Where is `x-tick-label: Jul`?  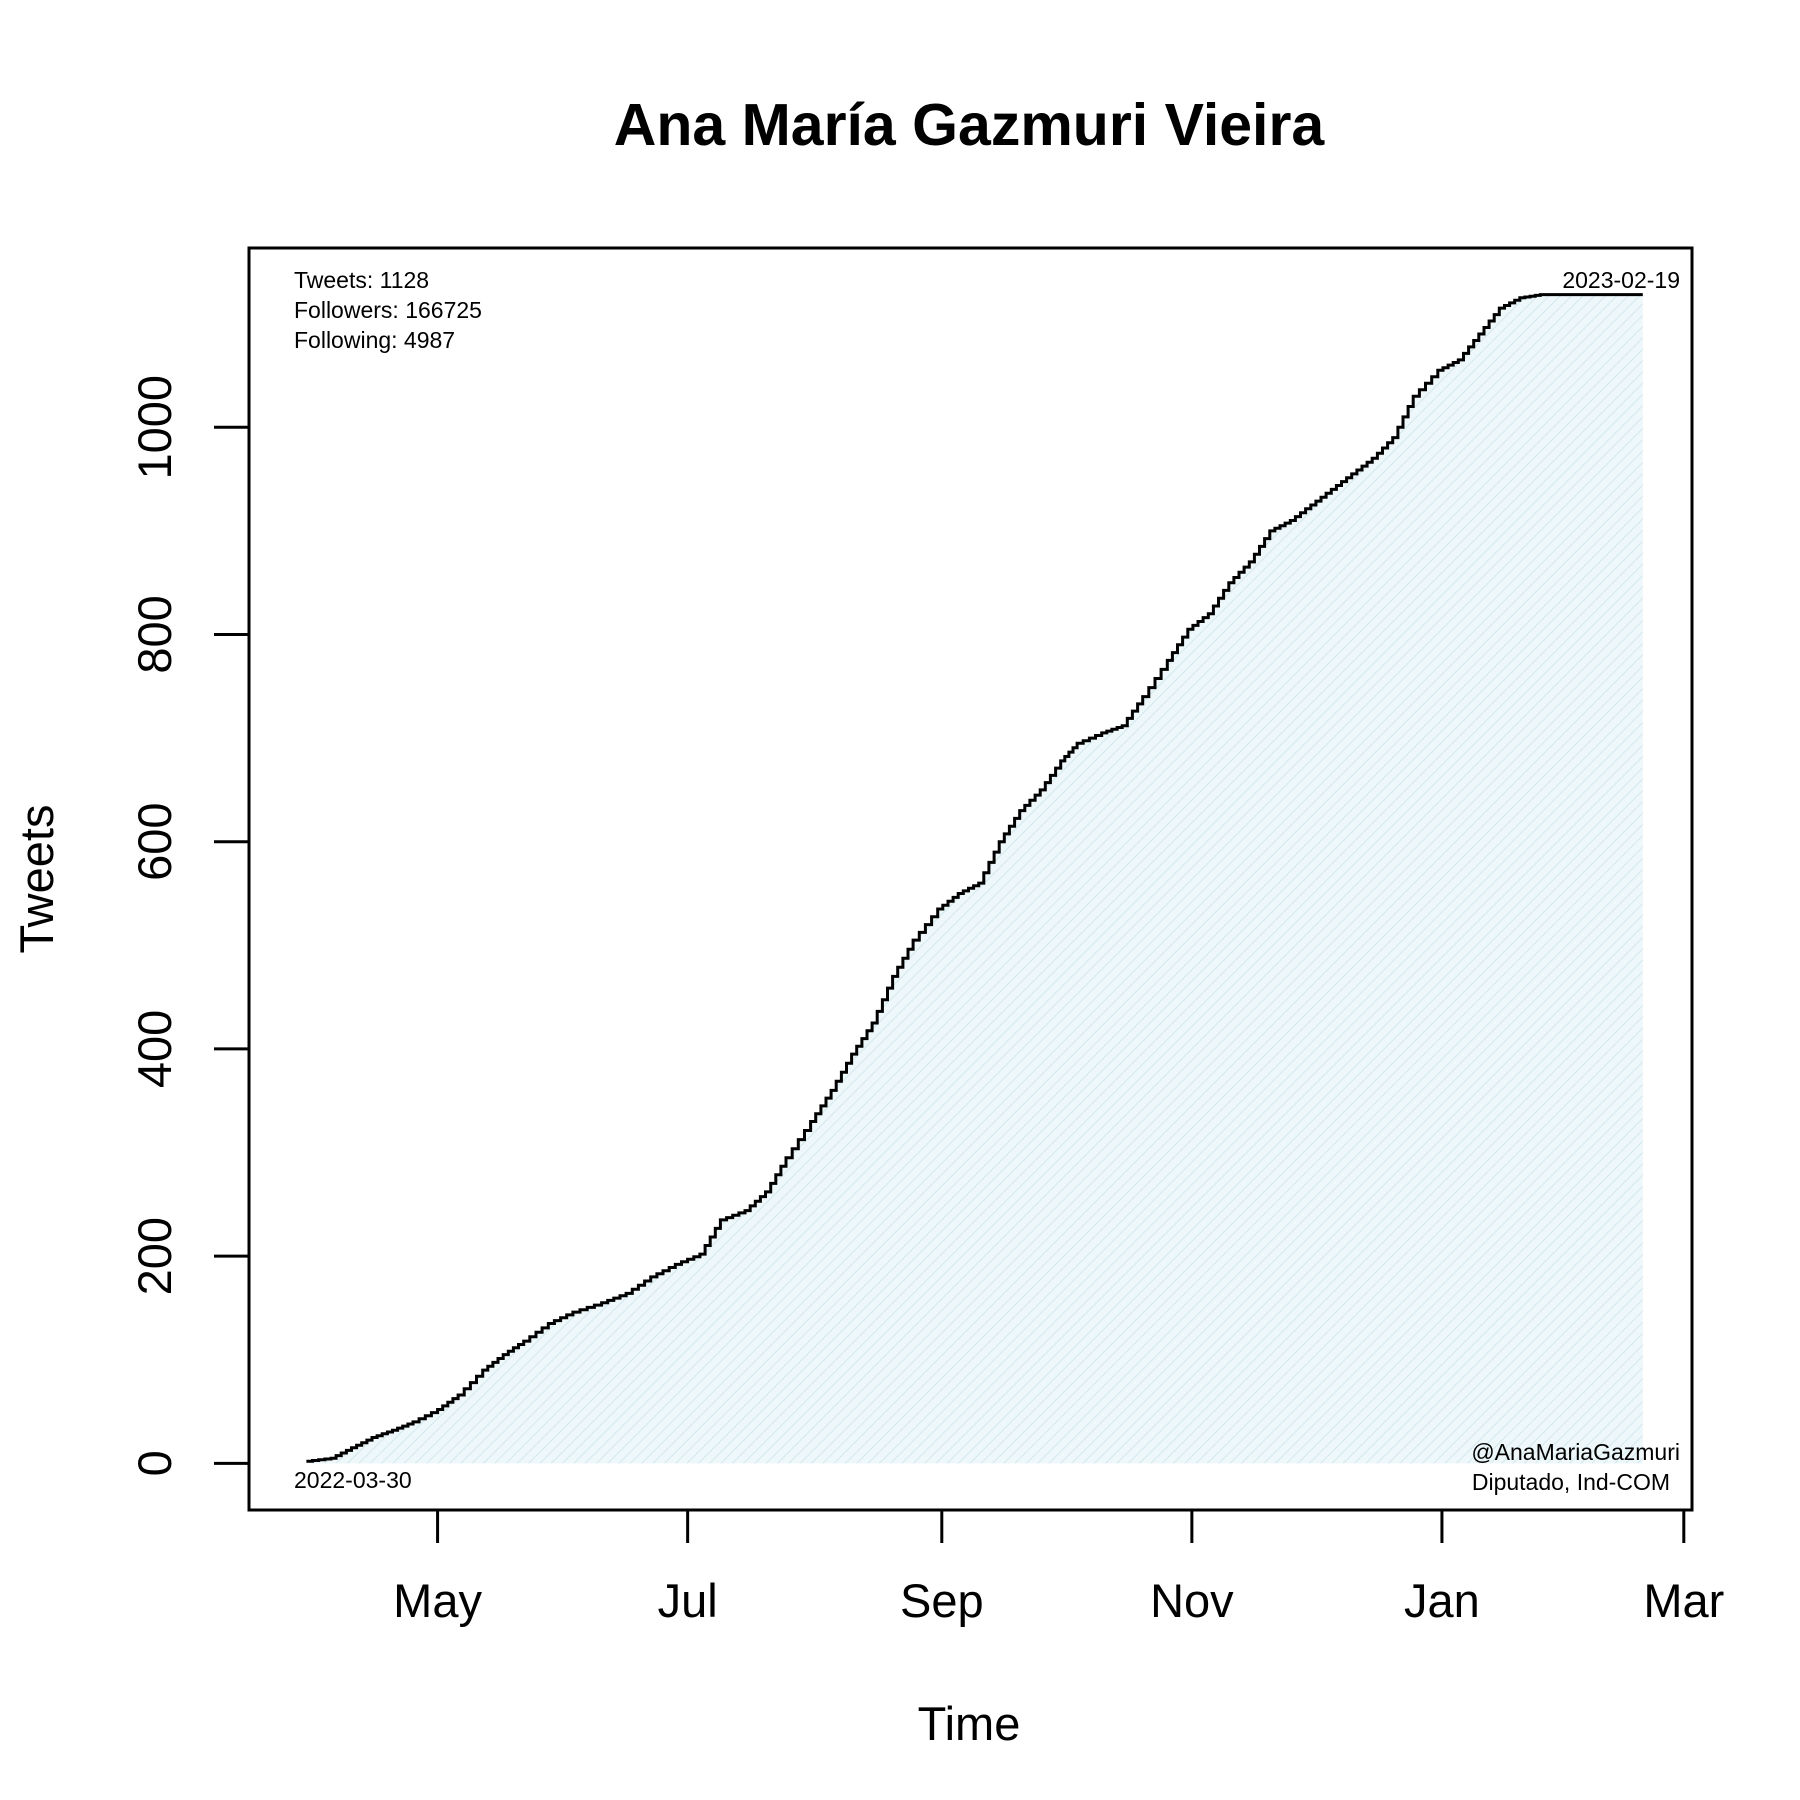
x-tick-label: Jul is located at coordinates (688, 1600).